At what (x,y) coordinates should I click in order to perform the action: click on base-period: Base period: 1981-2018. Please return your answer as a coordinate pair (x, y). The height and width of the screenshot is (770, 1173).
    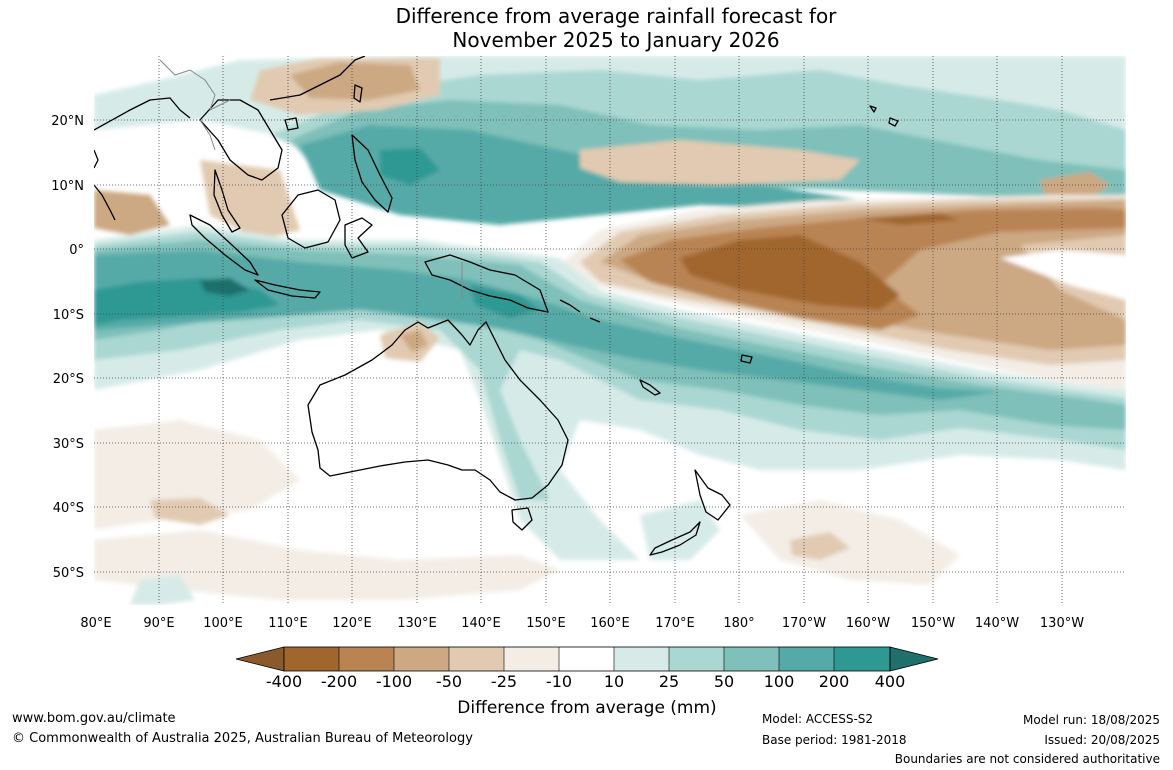
    Looking at the image, I should click on (834, 740).